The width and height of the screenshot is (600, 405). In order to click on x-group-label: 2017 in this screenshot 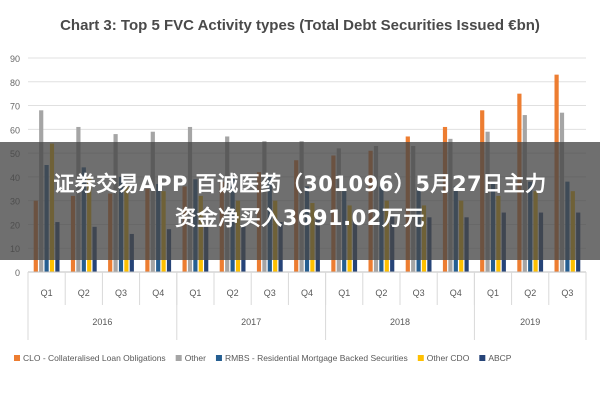, I will do `click(251, 322)`.